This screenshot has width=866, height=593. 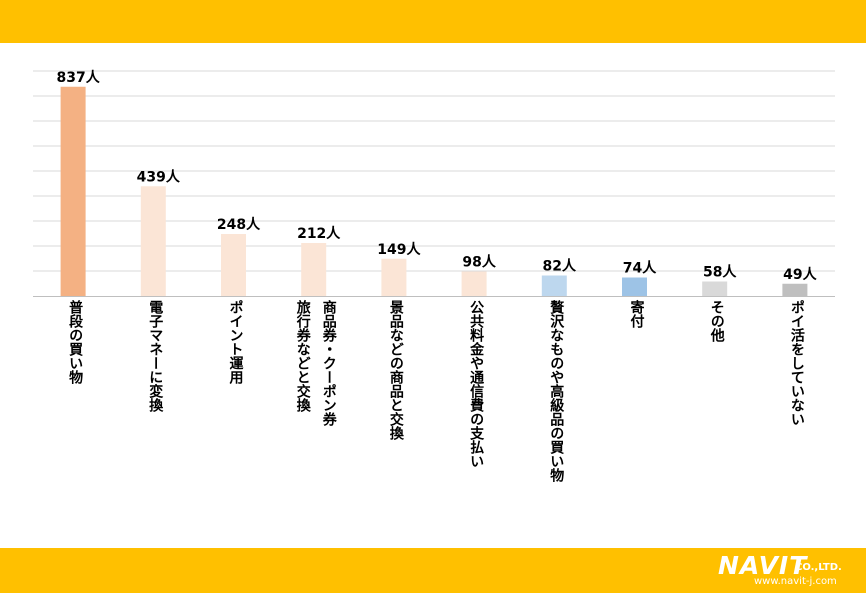 I want to click on navit-logo: NAVIT CO.,LTD. www.navit-j.com, so click(x=788, y=571).